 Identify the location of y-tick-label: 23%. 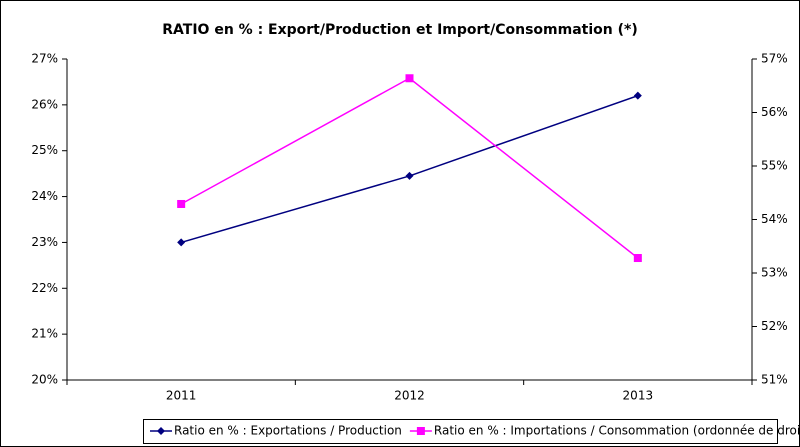
(44, 242).